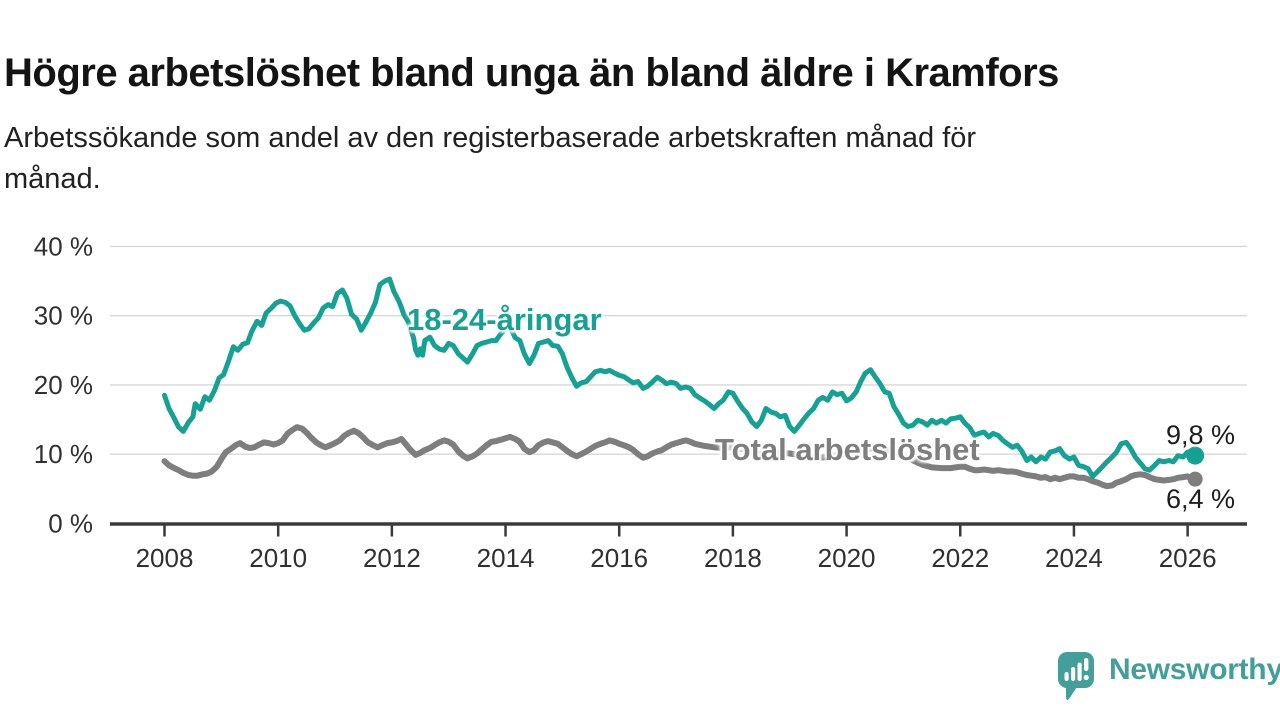  Describe the element at coordinates (392, 558) in the screenshot. I see `x-tick-label: 2012` at that location.